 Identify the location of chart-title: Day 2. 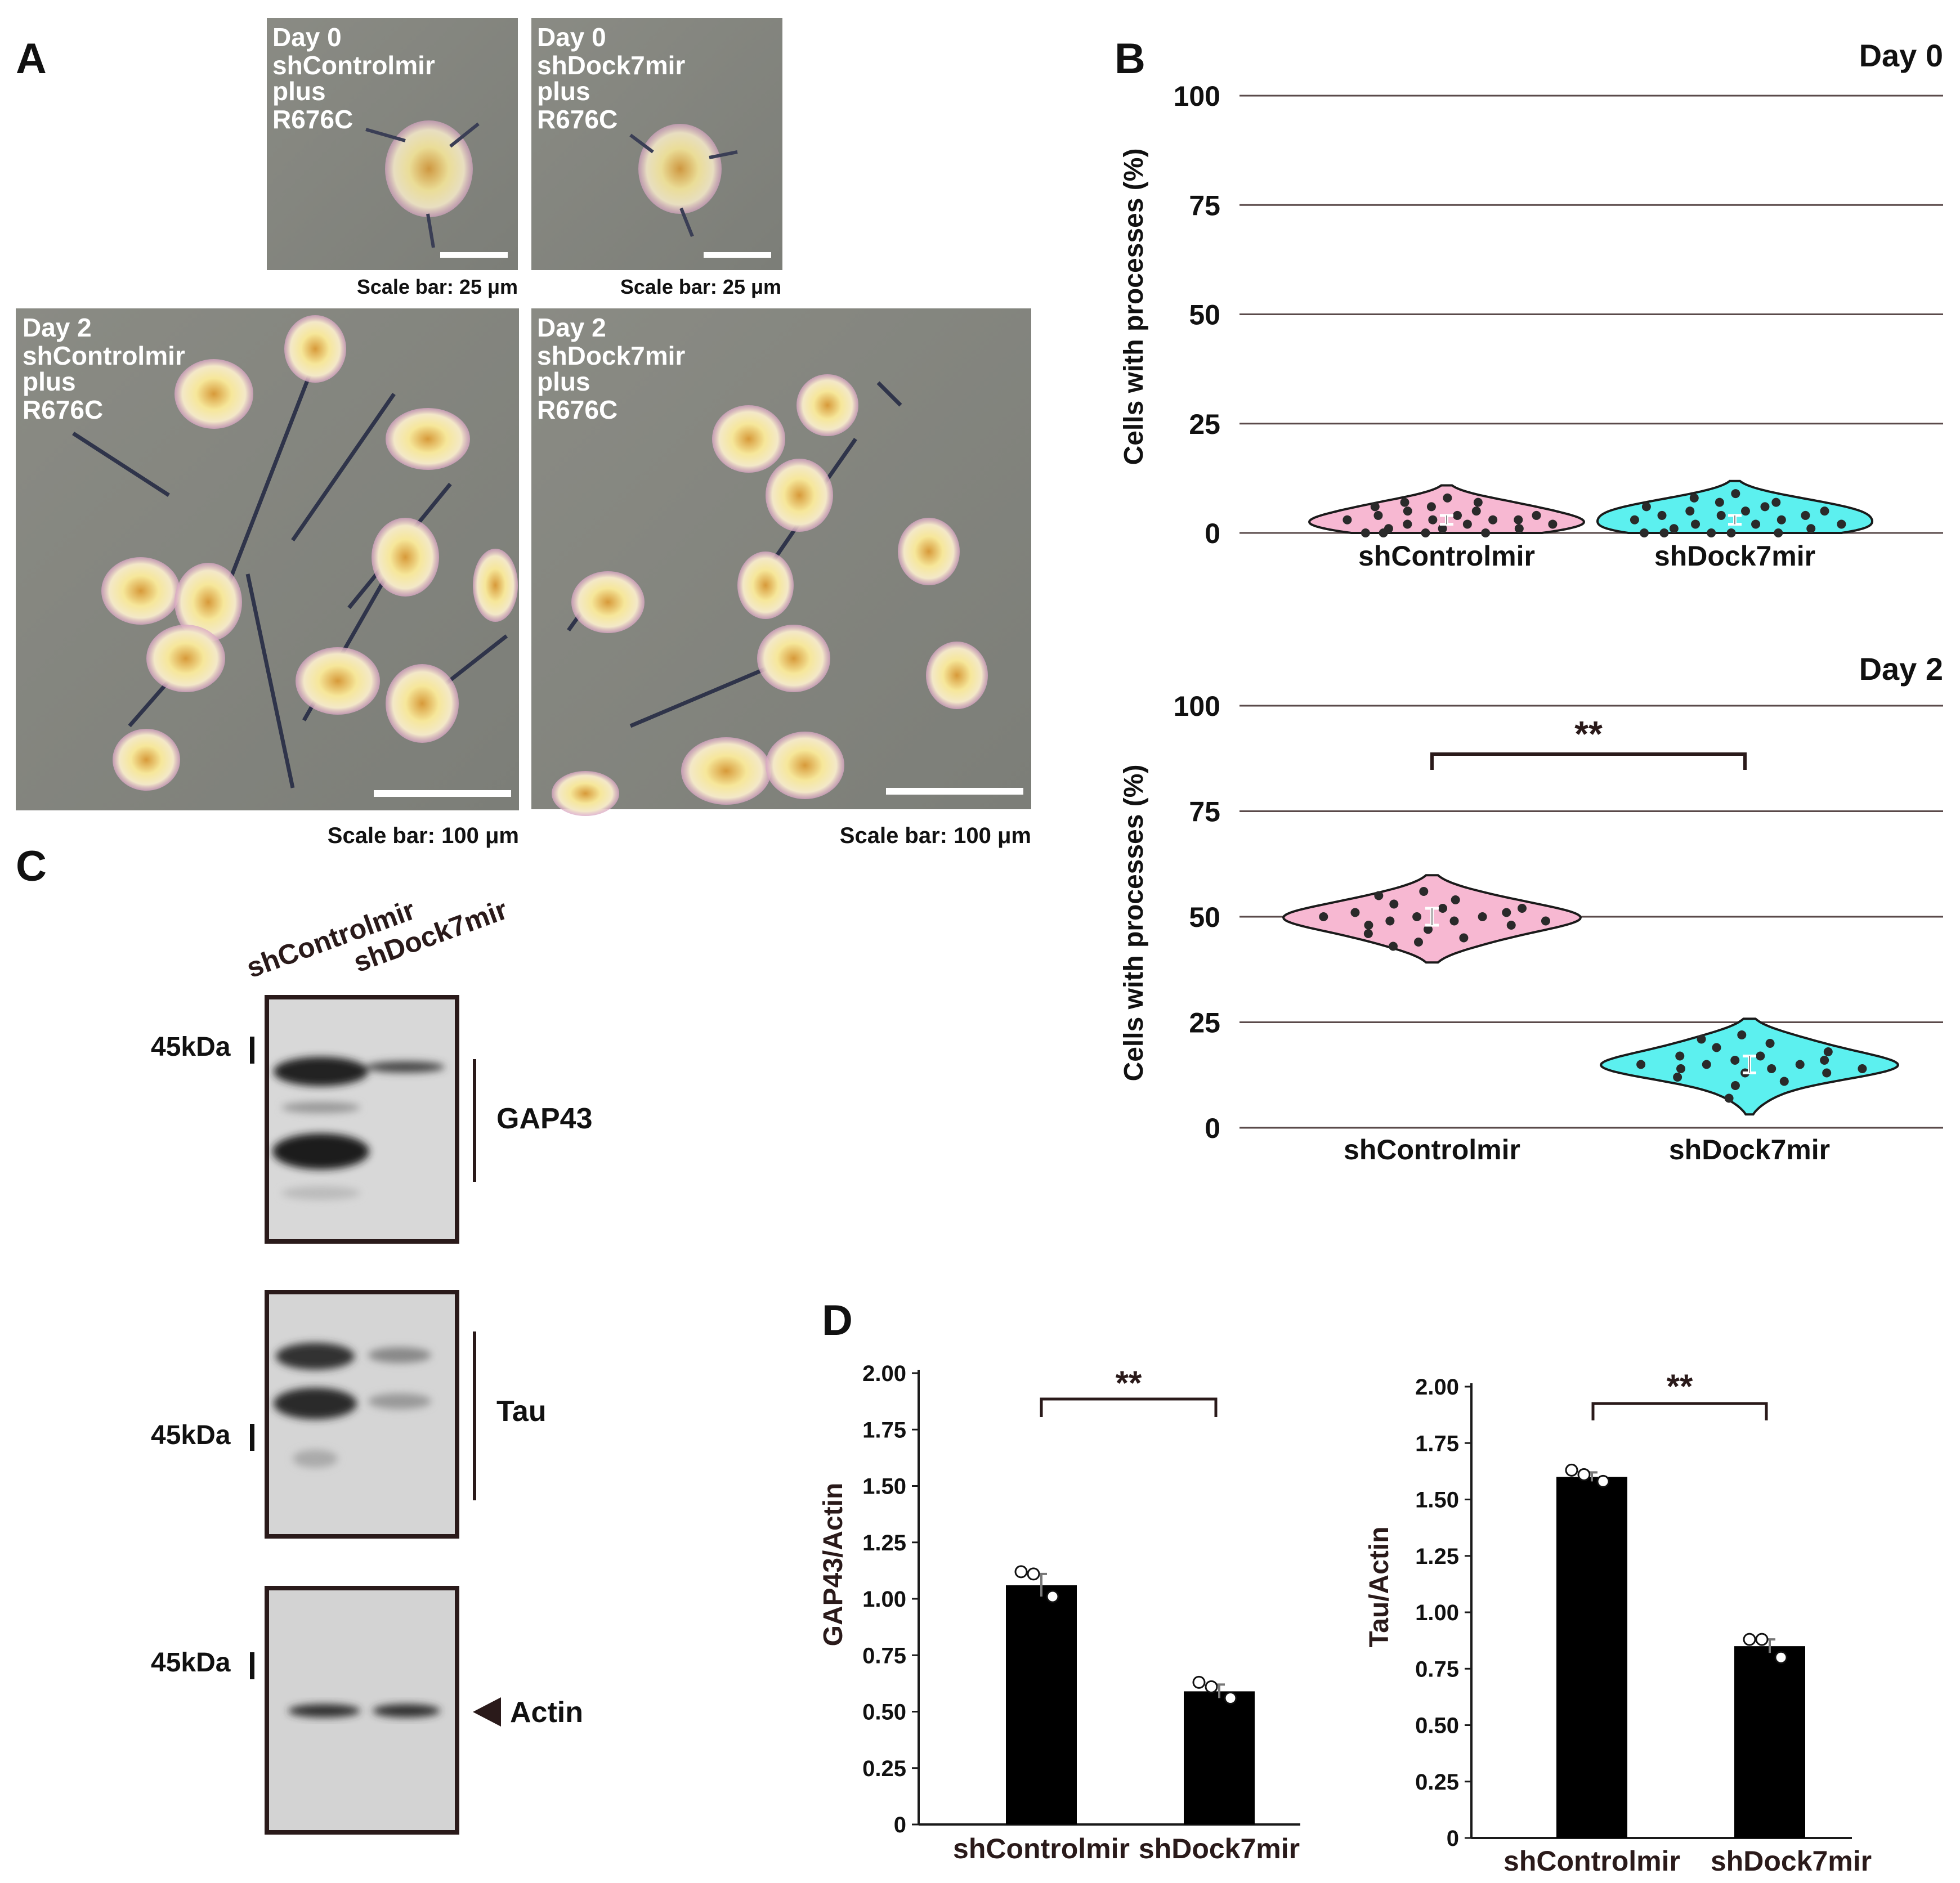
(1901, 669).